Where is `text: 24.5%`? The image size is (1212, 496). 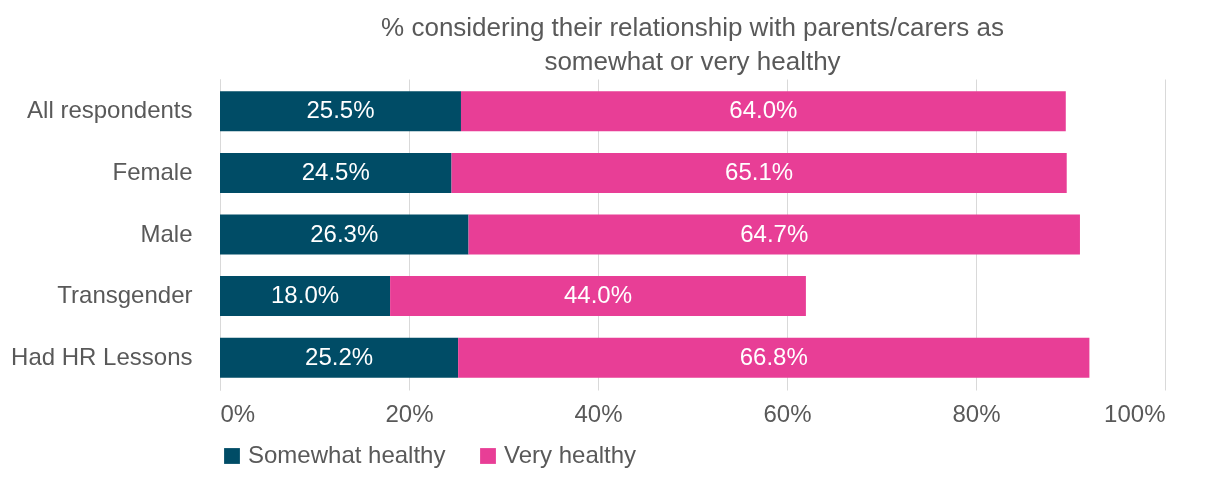 text: 24.5% is located at coordinates (335, 171).